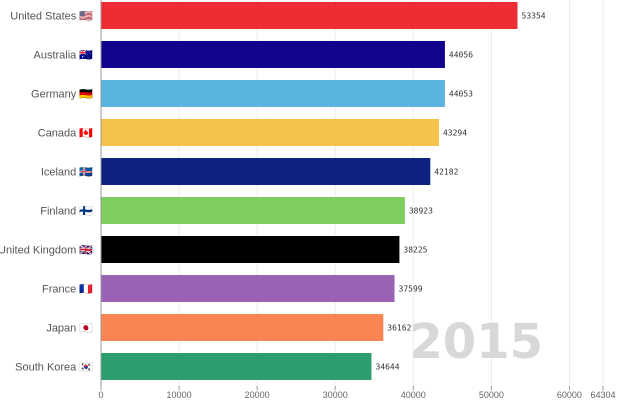 The width and height of the screenshot is (644, 407). Describe the element at coordinates (59, 290) in the screenshot. I see `country-name: France` at that location.